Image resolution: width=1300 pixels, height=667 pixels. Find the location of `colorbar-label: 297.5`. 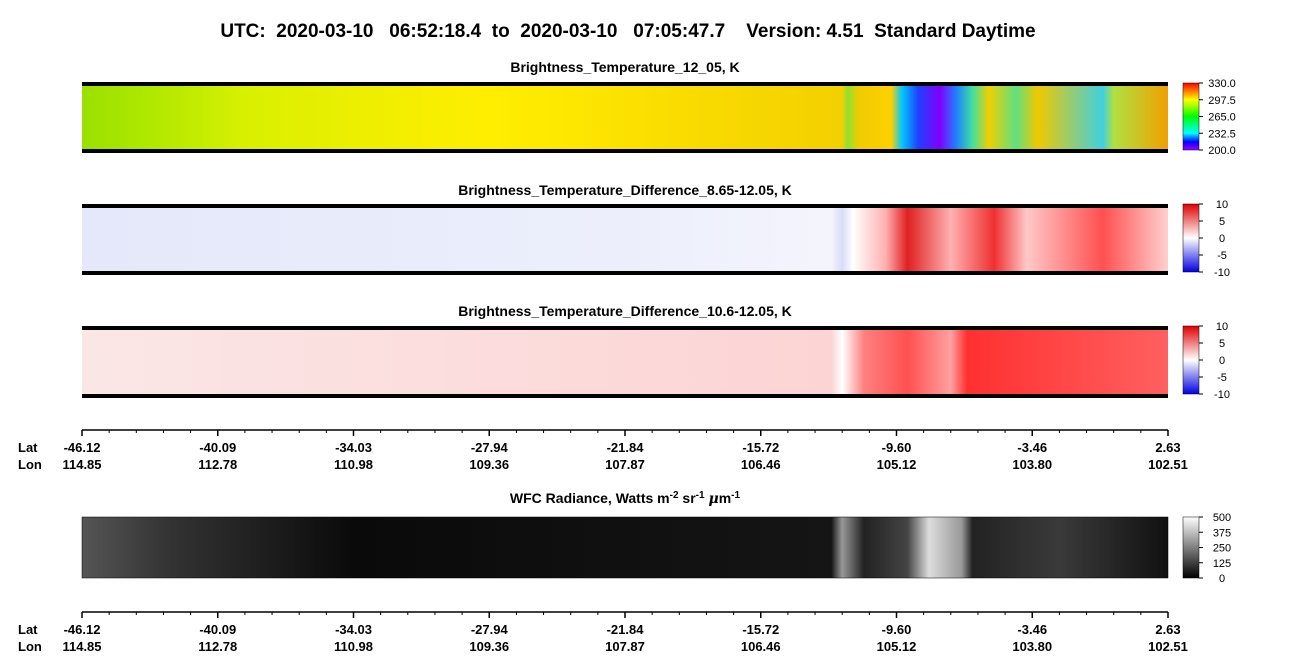

colorbar-label: 297.5 is located at coordinates (1222, 101).